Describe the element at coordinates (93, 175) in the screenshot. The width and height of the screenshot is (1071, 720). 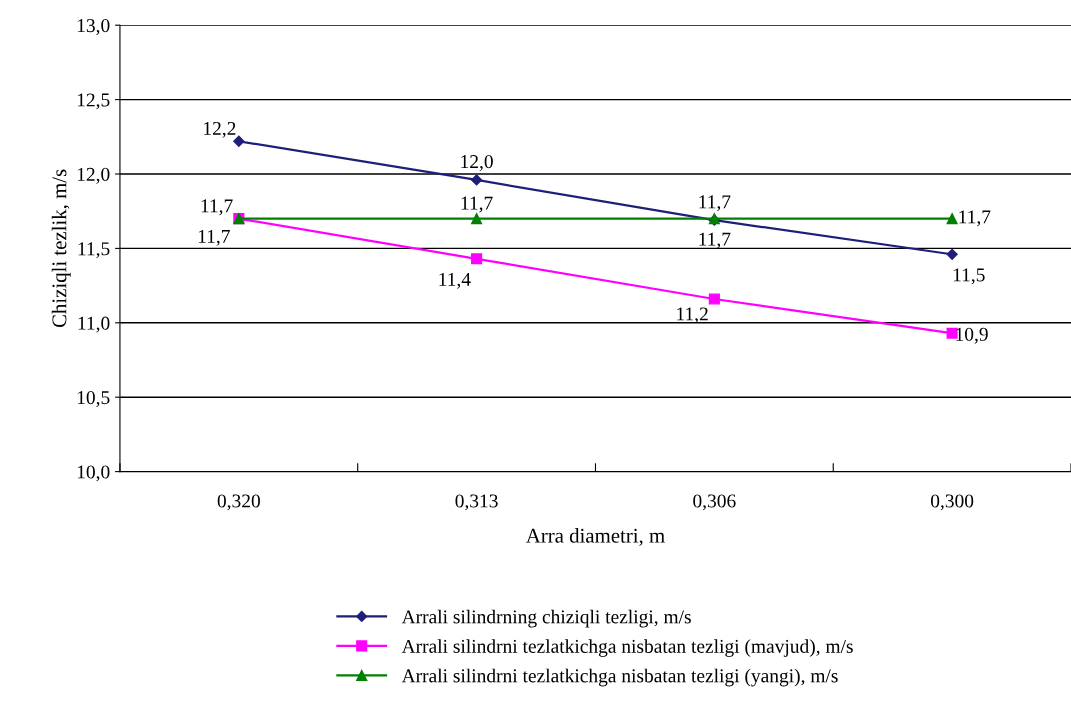
I see `y-tick-label: 12,0` at that location.